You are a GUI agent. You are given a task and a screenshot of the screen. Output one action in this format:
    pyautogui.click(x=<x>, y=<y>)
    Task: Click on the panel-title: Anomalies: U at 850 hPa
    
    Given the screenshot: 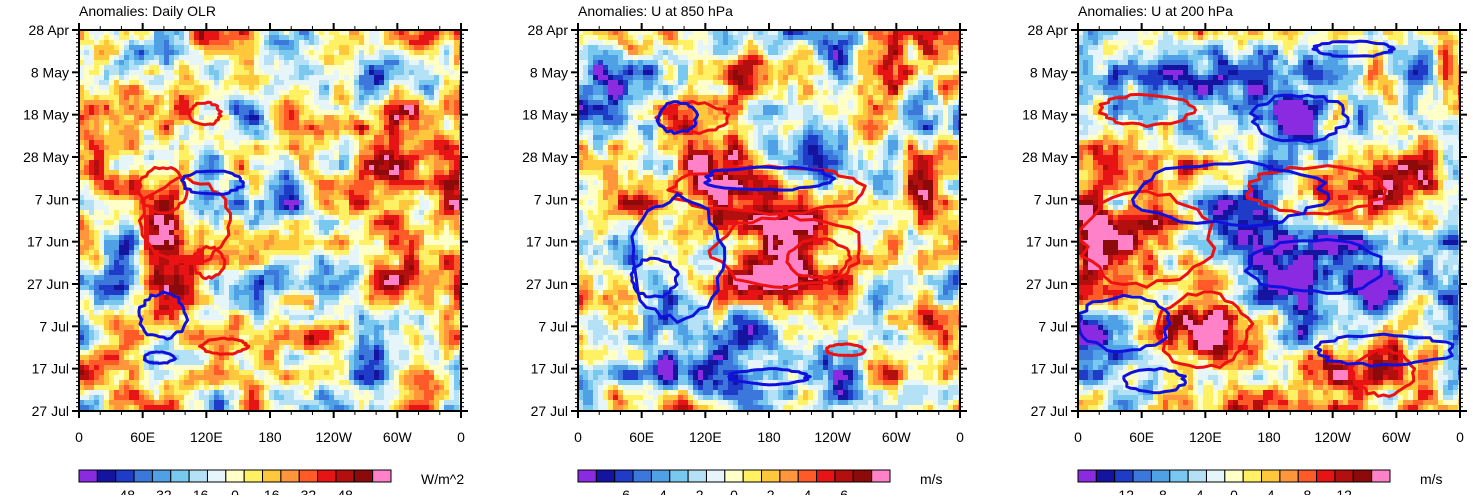 What is the action you would take?
    pyautogui.click(x=655, y=11)
    